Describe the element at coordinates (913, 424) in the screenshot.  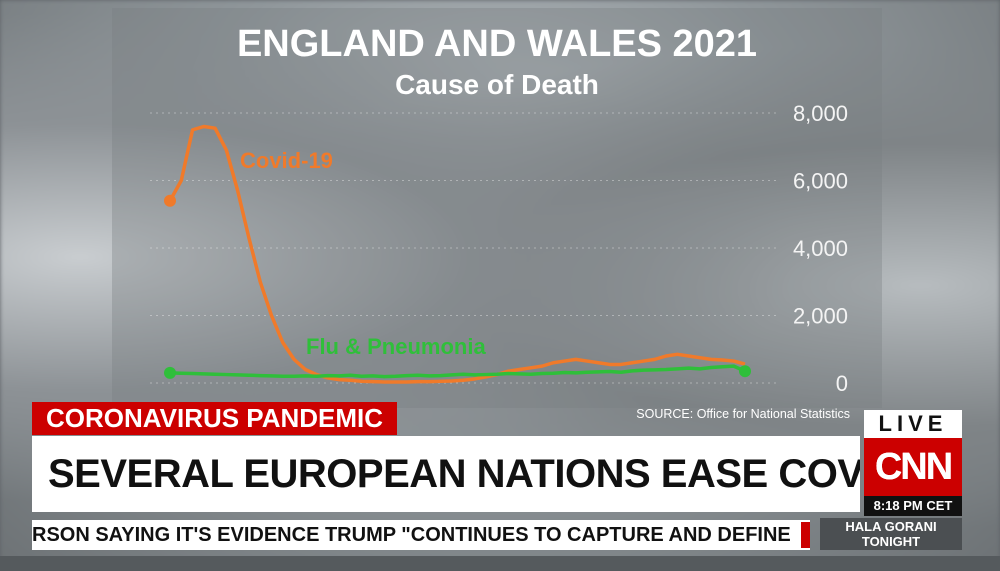
I see `live-badge: LIVE` at that location.